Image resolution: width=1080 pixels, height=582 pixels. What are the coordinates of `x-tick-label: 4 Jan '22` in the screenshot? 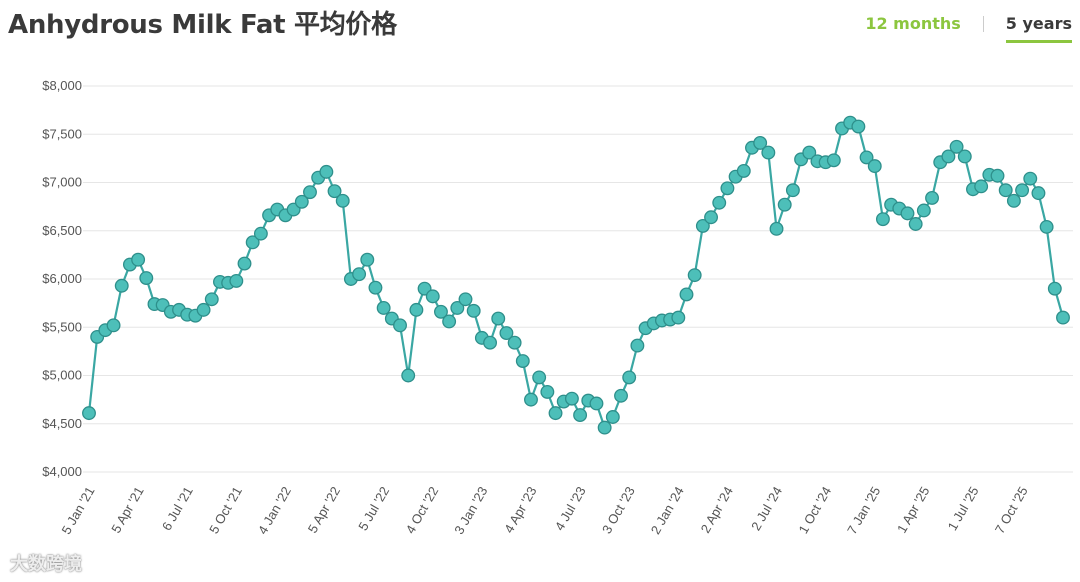 It's located at (274, 510).